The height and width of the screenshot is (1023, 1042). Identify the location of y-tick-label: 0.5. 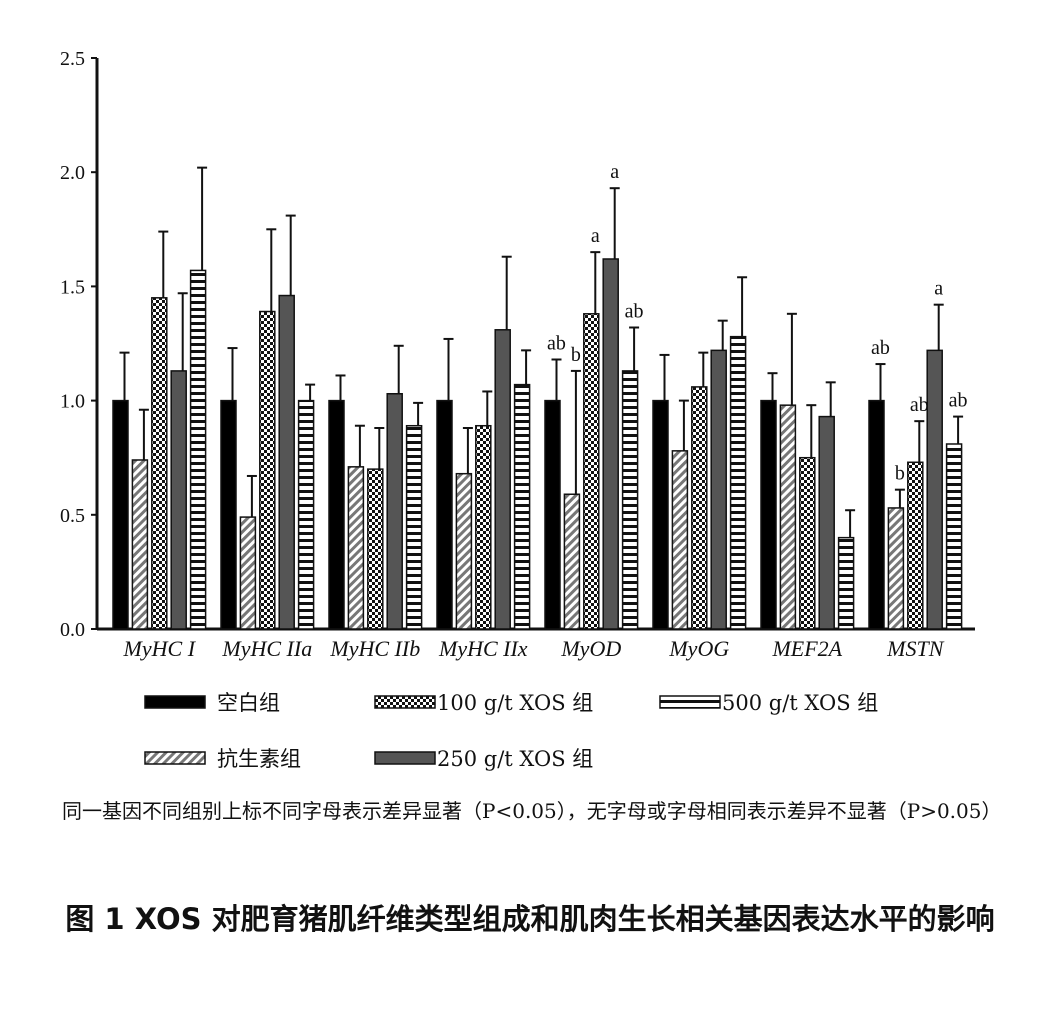
(72, 516).